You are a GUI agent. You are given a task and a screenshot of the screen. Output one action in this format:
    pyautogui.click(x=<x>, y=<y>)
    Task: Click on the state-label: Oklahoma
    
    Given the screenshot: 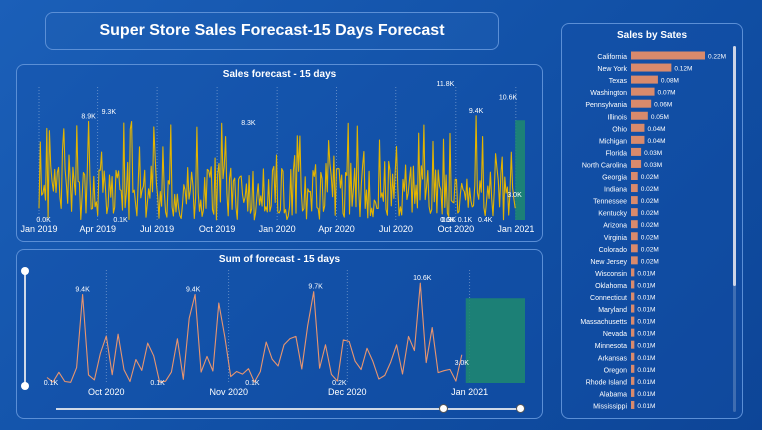 What is the action you would take?
    pyautogui.click(x=611, y=286)
    